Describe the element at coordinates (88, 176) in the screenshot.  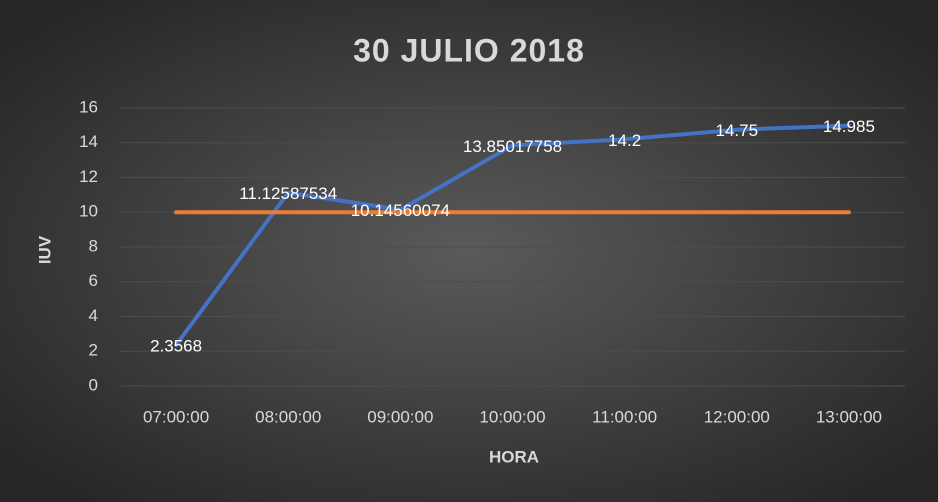
I see `y-tick-label: 12` at that location.